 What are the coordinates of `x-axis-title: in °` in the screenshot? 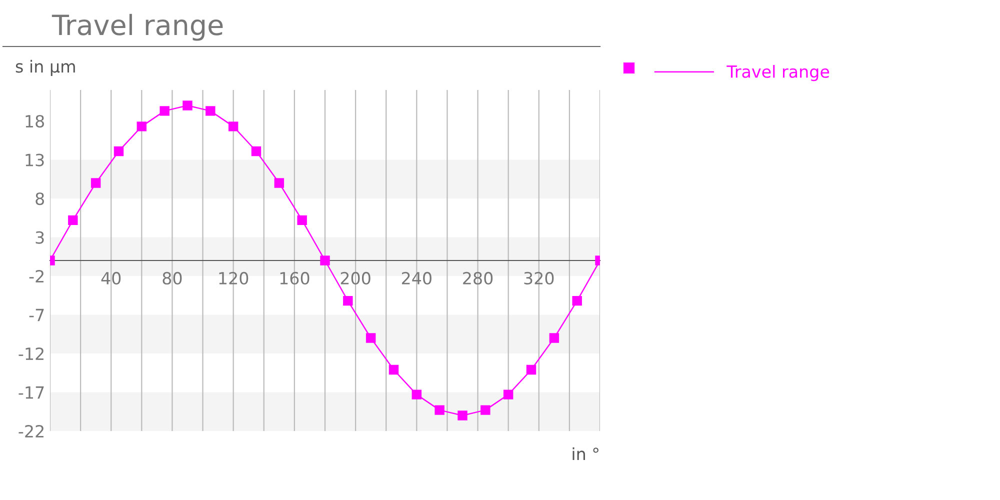 It's located at (585, 453).